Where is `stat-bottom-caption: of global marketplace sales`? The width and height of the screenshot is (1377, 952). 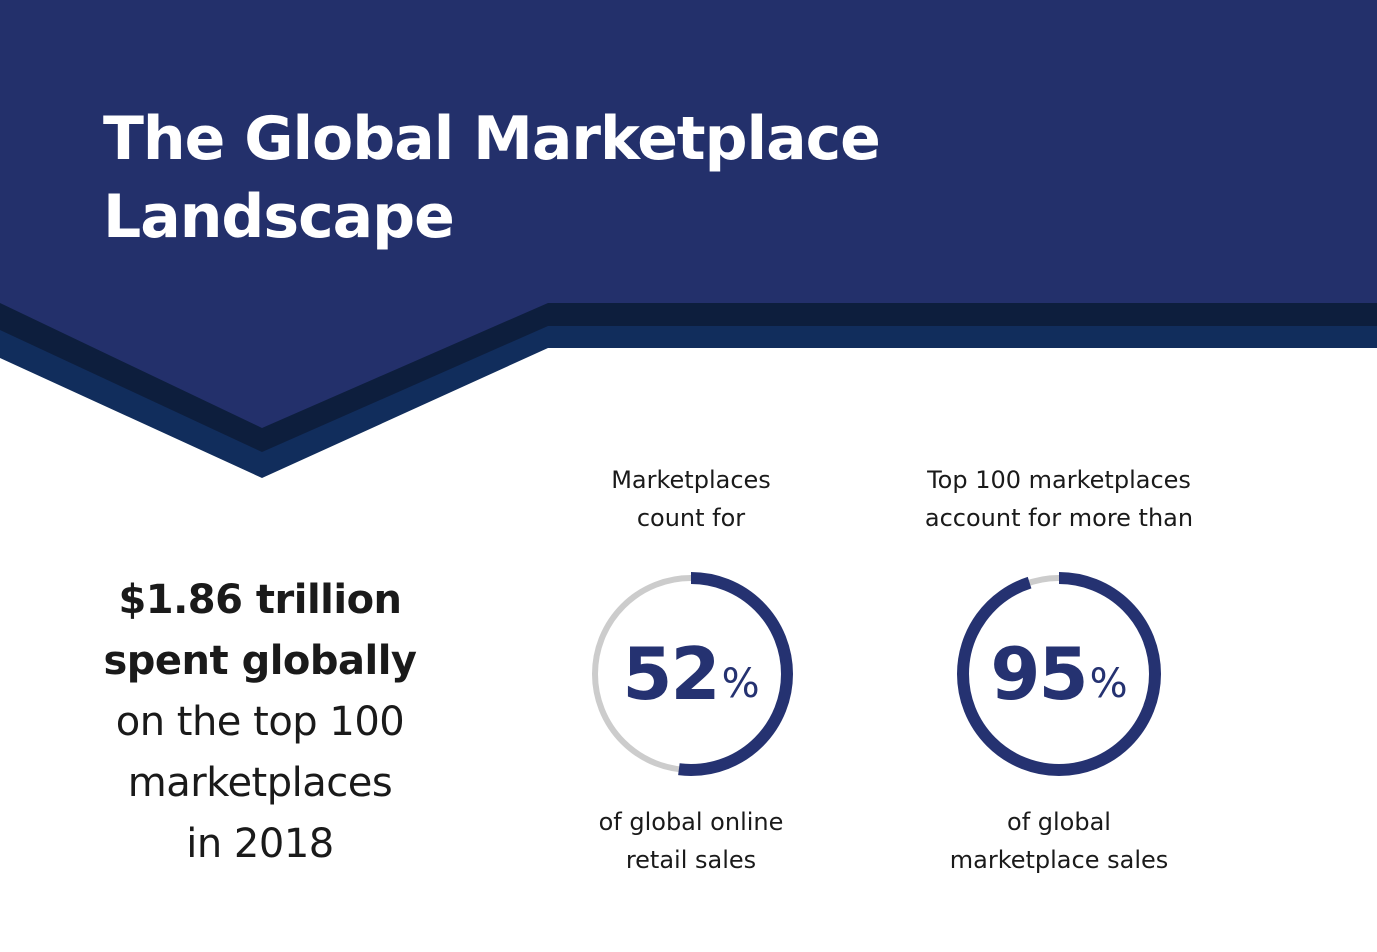 stat-bottom-caption: of global marketplace sales is located at coordinates (1059, 841).